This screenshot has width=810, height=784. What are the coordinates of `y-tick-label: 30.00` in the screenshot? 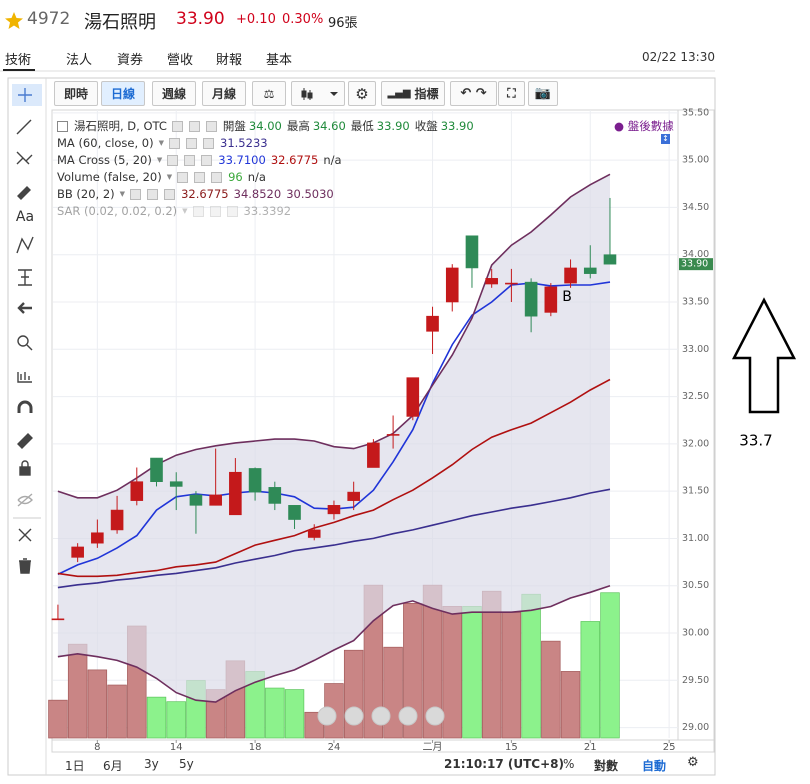 It's located at (695, 633).